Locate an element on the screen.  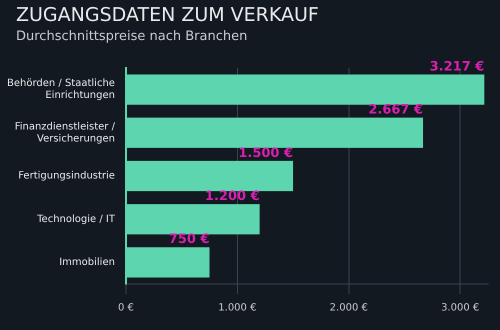
x-tick-label: 2.000 € is located at coordinates (349, 308).